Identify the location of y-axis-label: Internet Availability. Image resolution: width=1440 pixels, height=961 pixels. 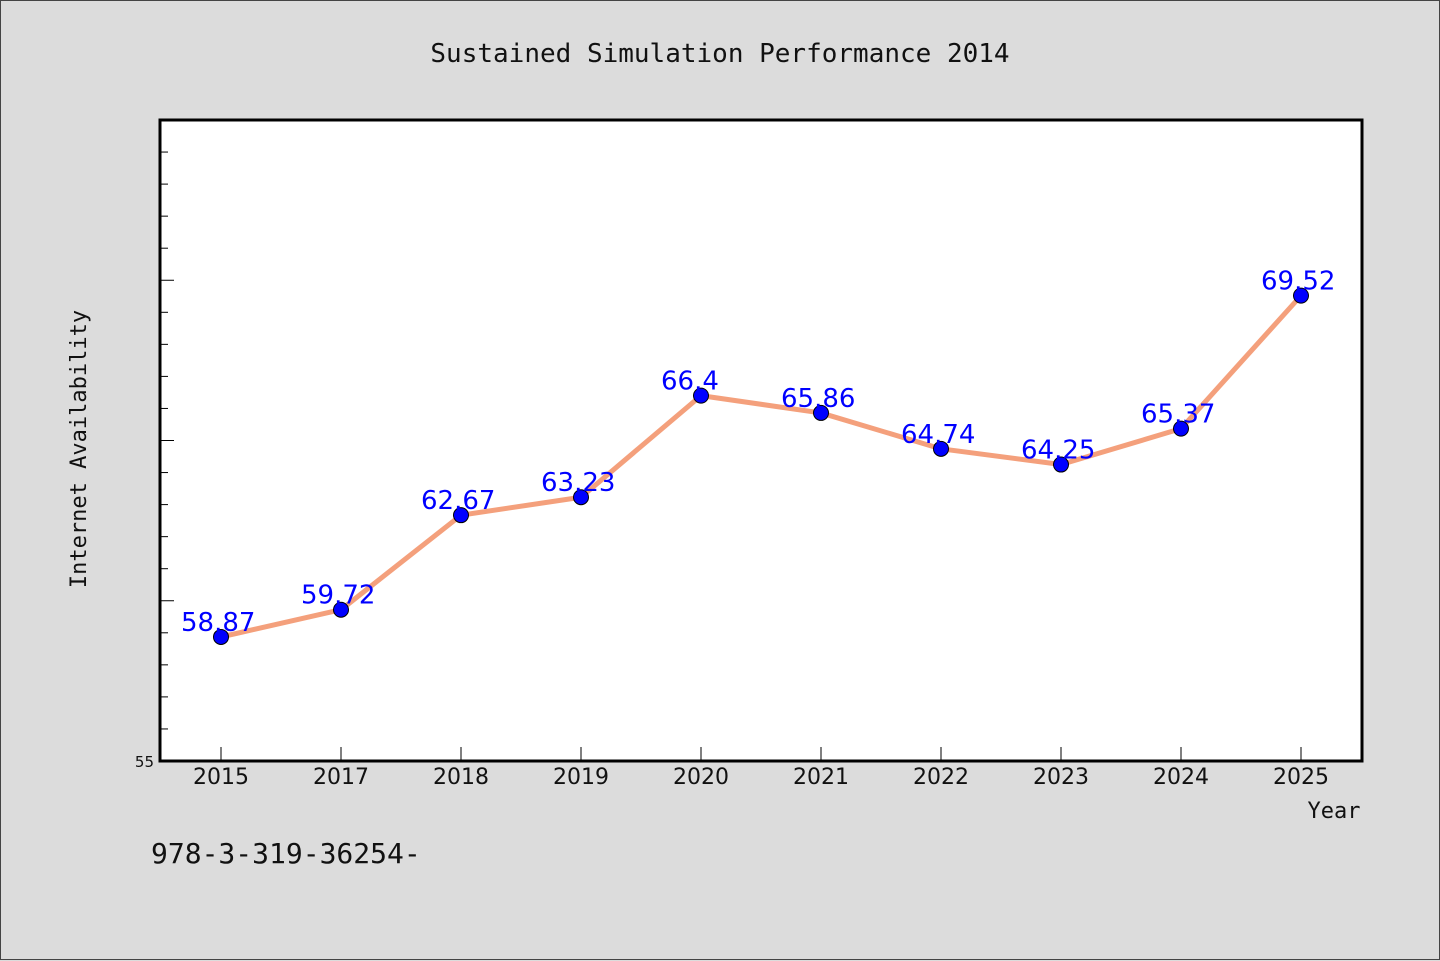
(79, 449).